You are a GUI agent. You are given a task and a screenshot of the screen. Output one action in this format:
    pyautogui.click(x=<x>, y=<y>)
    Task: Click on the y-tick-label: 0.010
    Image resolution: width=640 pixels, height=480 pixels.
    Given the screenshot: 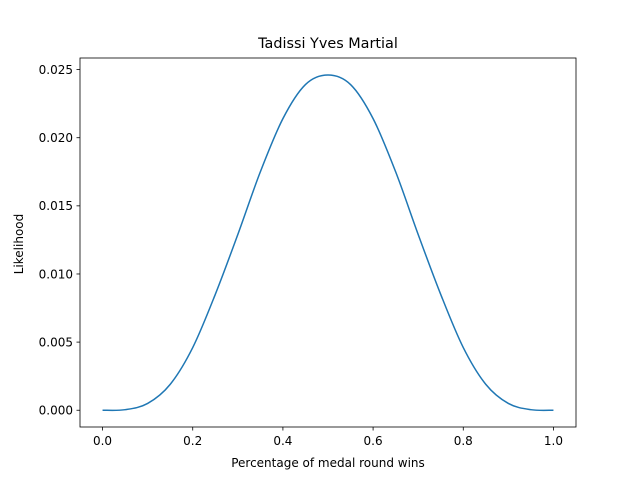 What is the action you would take?
    pyautogui.click(x=56, y=274)
    